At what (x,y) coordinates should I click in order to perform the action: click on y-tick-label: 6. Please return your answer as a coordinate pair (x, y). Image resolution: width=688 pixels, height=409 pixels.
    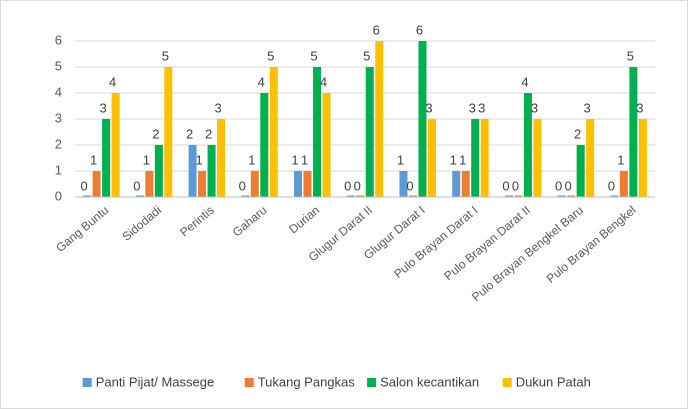
    Looking at the image, I should click on (58, 39).